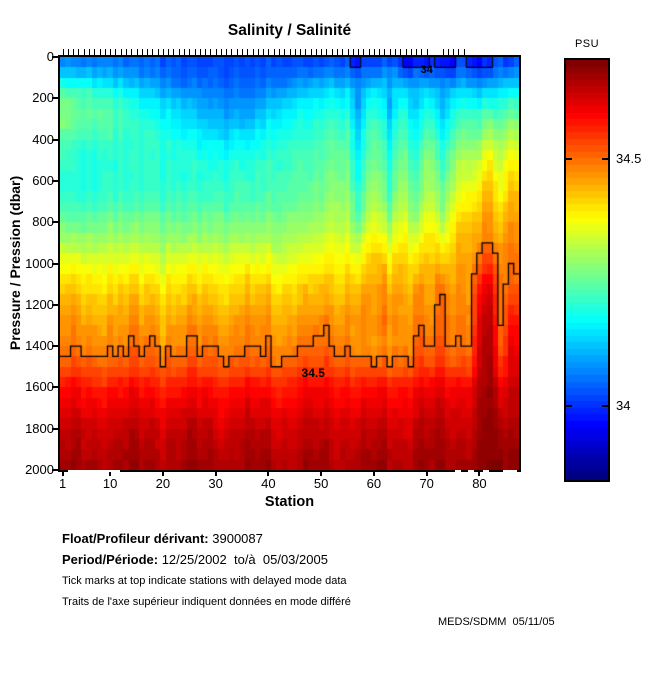 This screenshot has width=650, height=680. I want to click on chart-title: Salinity / Salinité, so click(289, 30).